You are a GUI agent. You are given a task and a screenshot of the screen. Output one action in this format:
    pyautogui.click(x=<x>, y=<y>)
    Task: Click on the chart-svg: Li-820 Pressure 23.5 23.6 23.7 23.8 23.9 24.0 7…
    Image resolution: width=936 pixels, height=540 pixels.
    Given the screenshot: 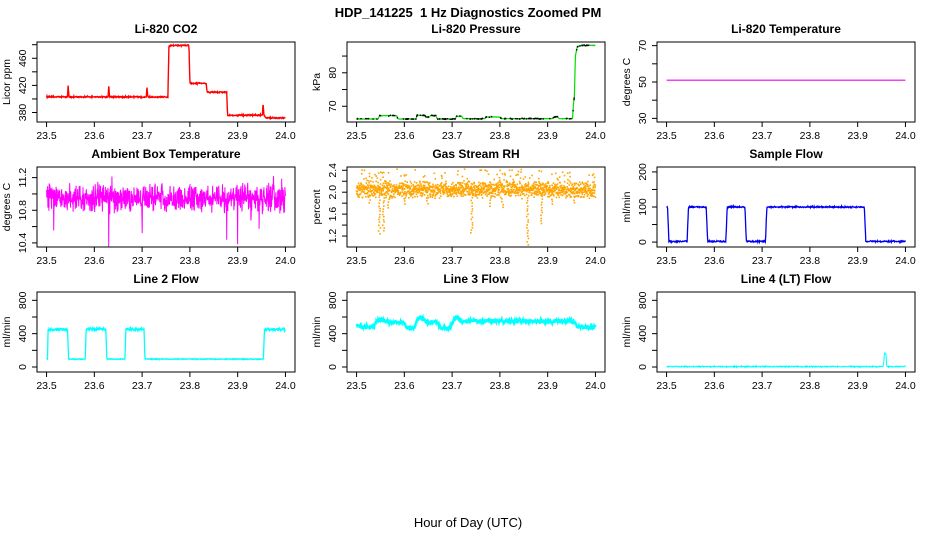 What is the action you would take?
    pyautogui.click(x=458, y=82)
    